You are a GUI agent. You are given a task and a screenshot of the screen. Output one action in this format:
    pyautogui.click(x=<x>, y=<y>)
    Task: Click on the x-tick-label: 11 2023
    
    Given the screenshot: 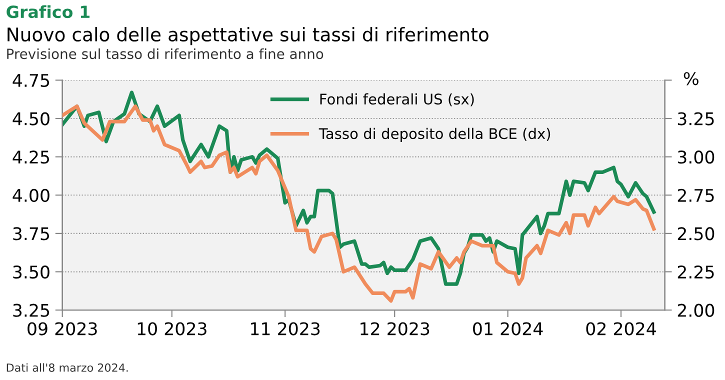 What is the action you would take?
    pyautogui.click(x=285, y=329)
    